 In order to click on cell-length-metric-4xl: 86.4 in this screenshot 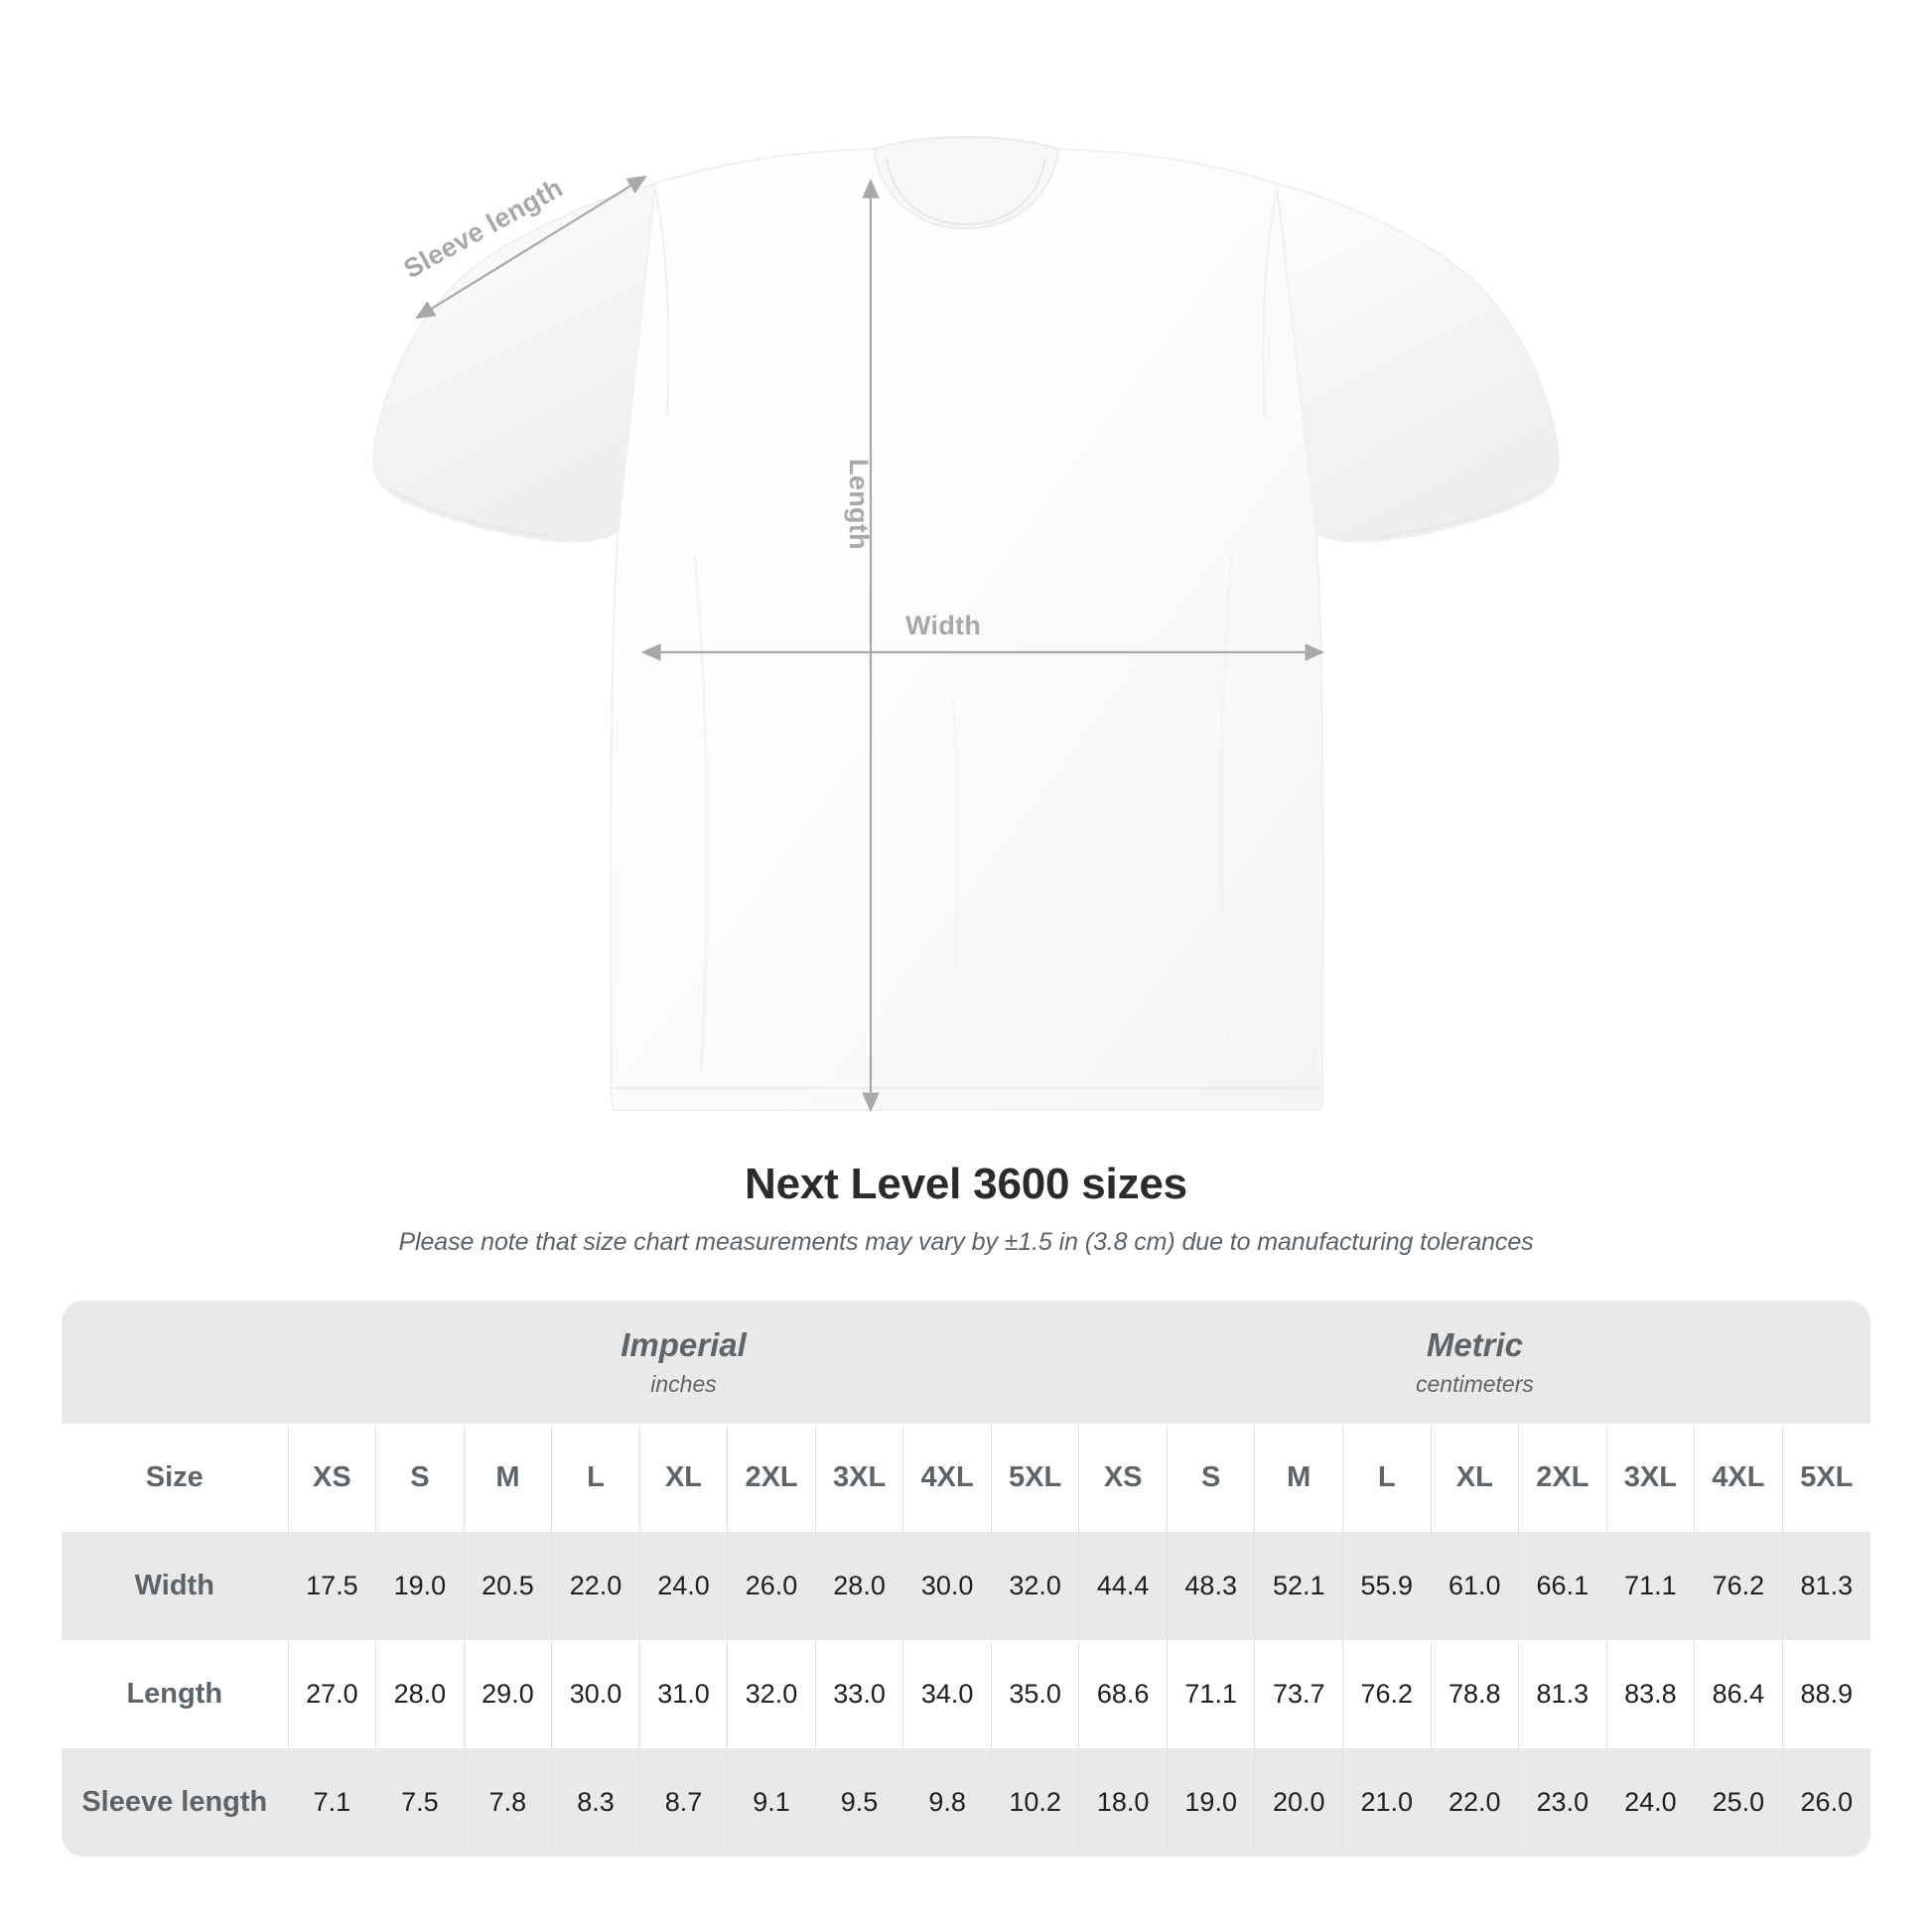, I will do `click(1738, 1694)`.